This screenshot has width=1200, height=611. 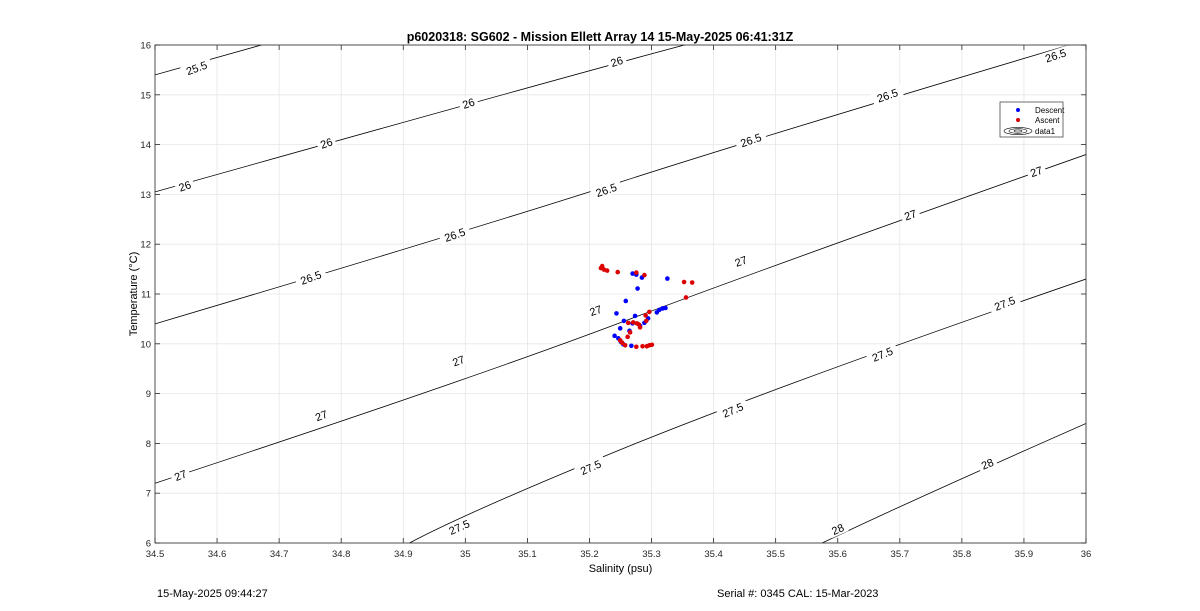 I want to click on y-tick-label: 16, so click(x=145, y=46).